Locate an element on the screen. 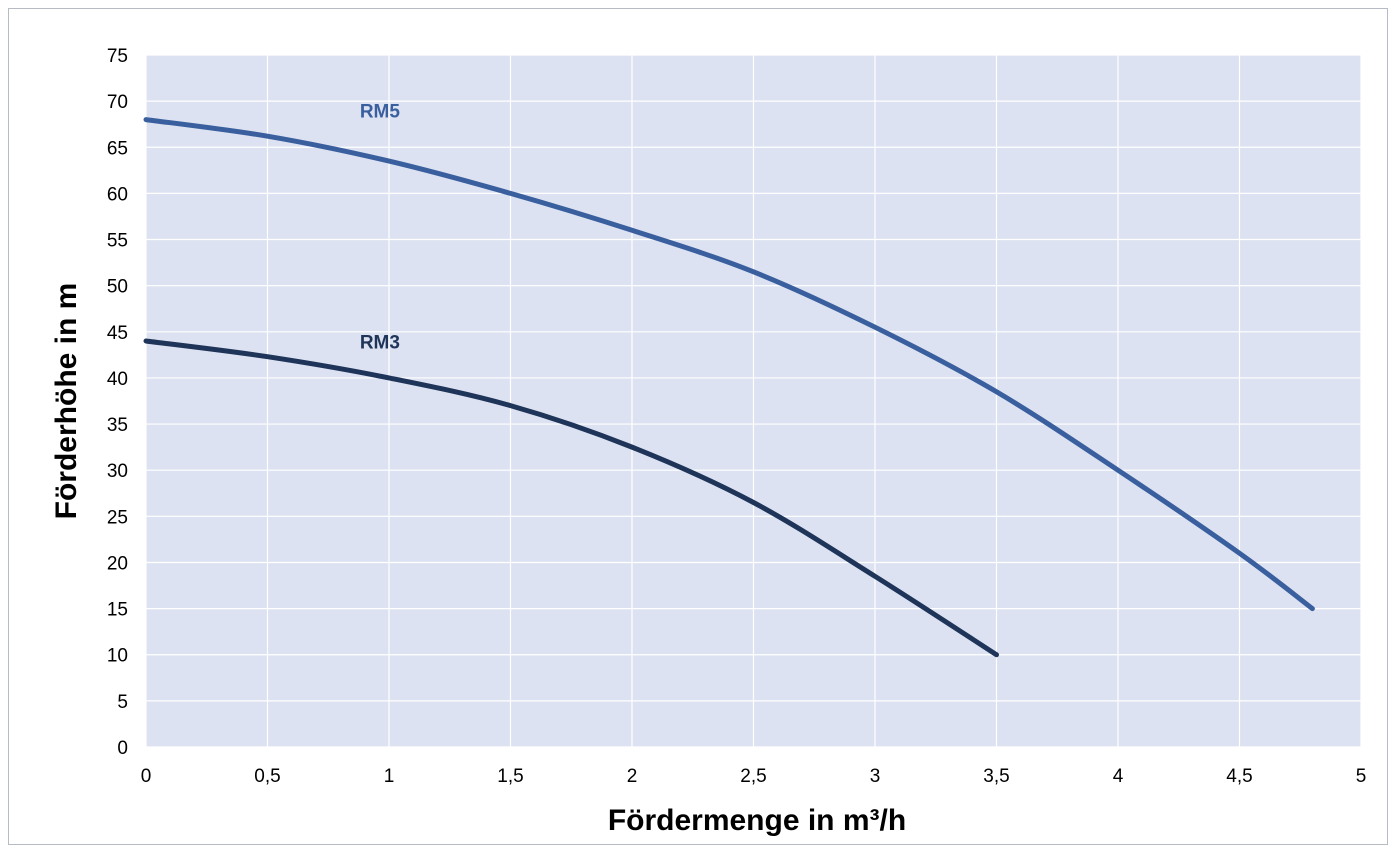 This screenshot has height=855, width=1398. x-axis-ticks: 0 0,5 1 1,5 2 2,5 3 3,5 4 4,5 5 is located at coordinates (754, 776).